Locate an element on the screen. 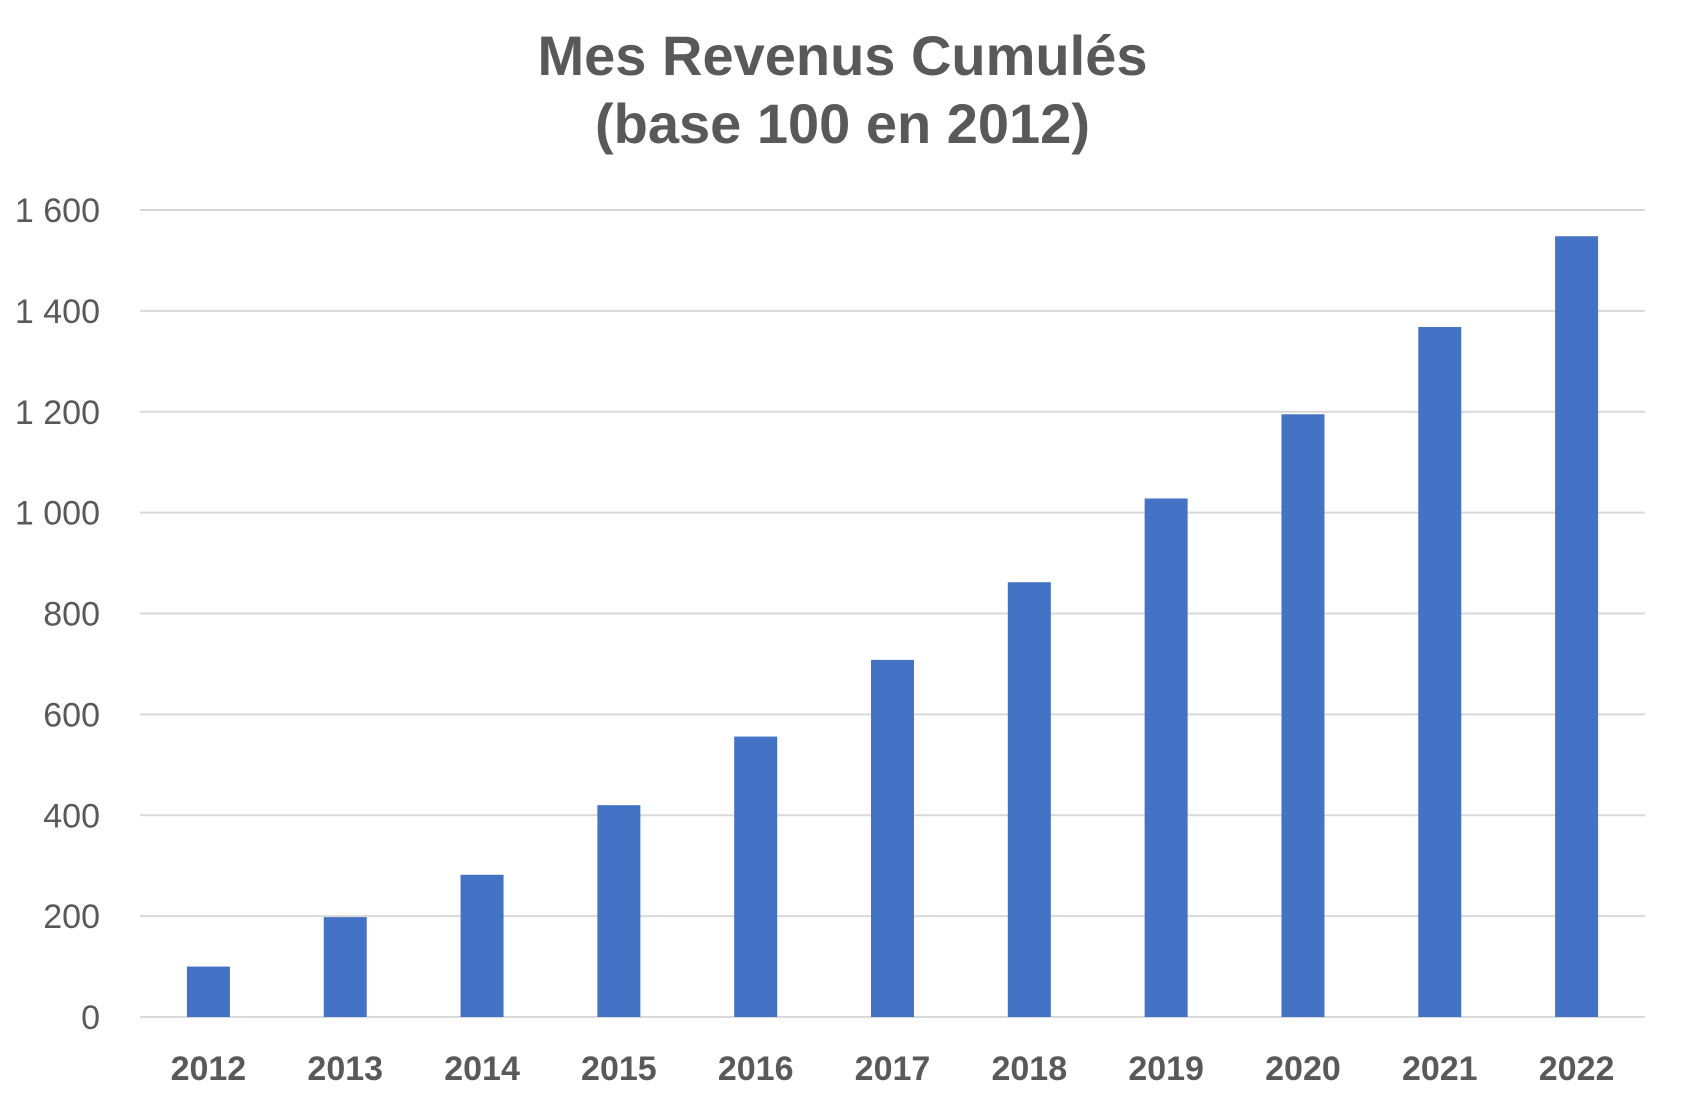  bar-2018 is located at coordinates (1029, 799).